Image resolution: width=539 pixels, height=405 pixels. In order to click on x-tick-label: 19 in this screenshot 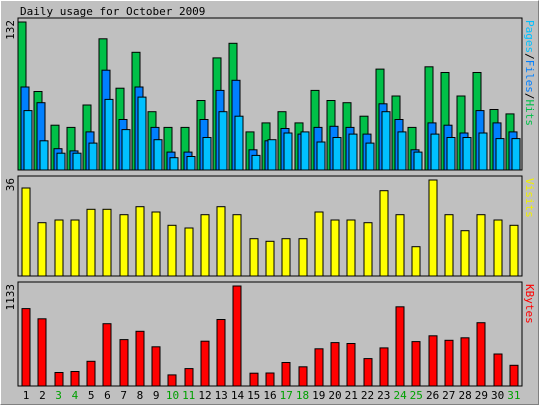, I will do `click(318, 395)`.